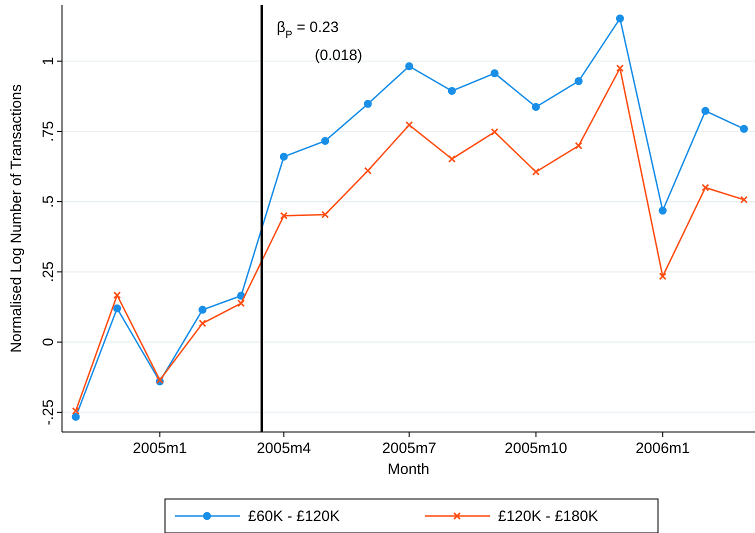  What do you see at coordinates (338, 55) in the screenshot?
I see `annotation: (0.018)` at bounding box center [338, 55].